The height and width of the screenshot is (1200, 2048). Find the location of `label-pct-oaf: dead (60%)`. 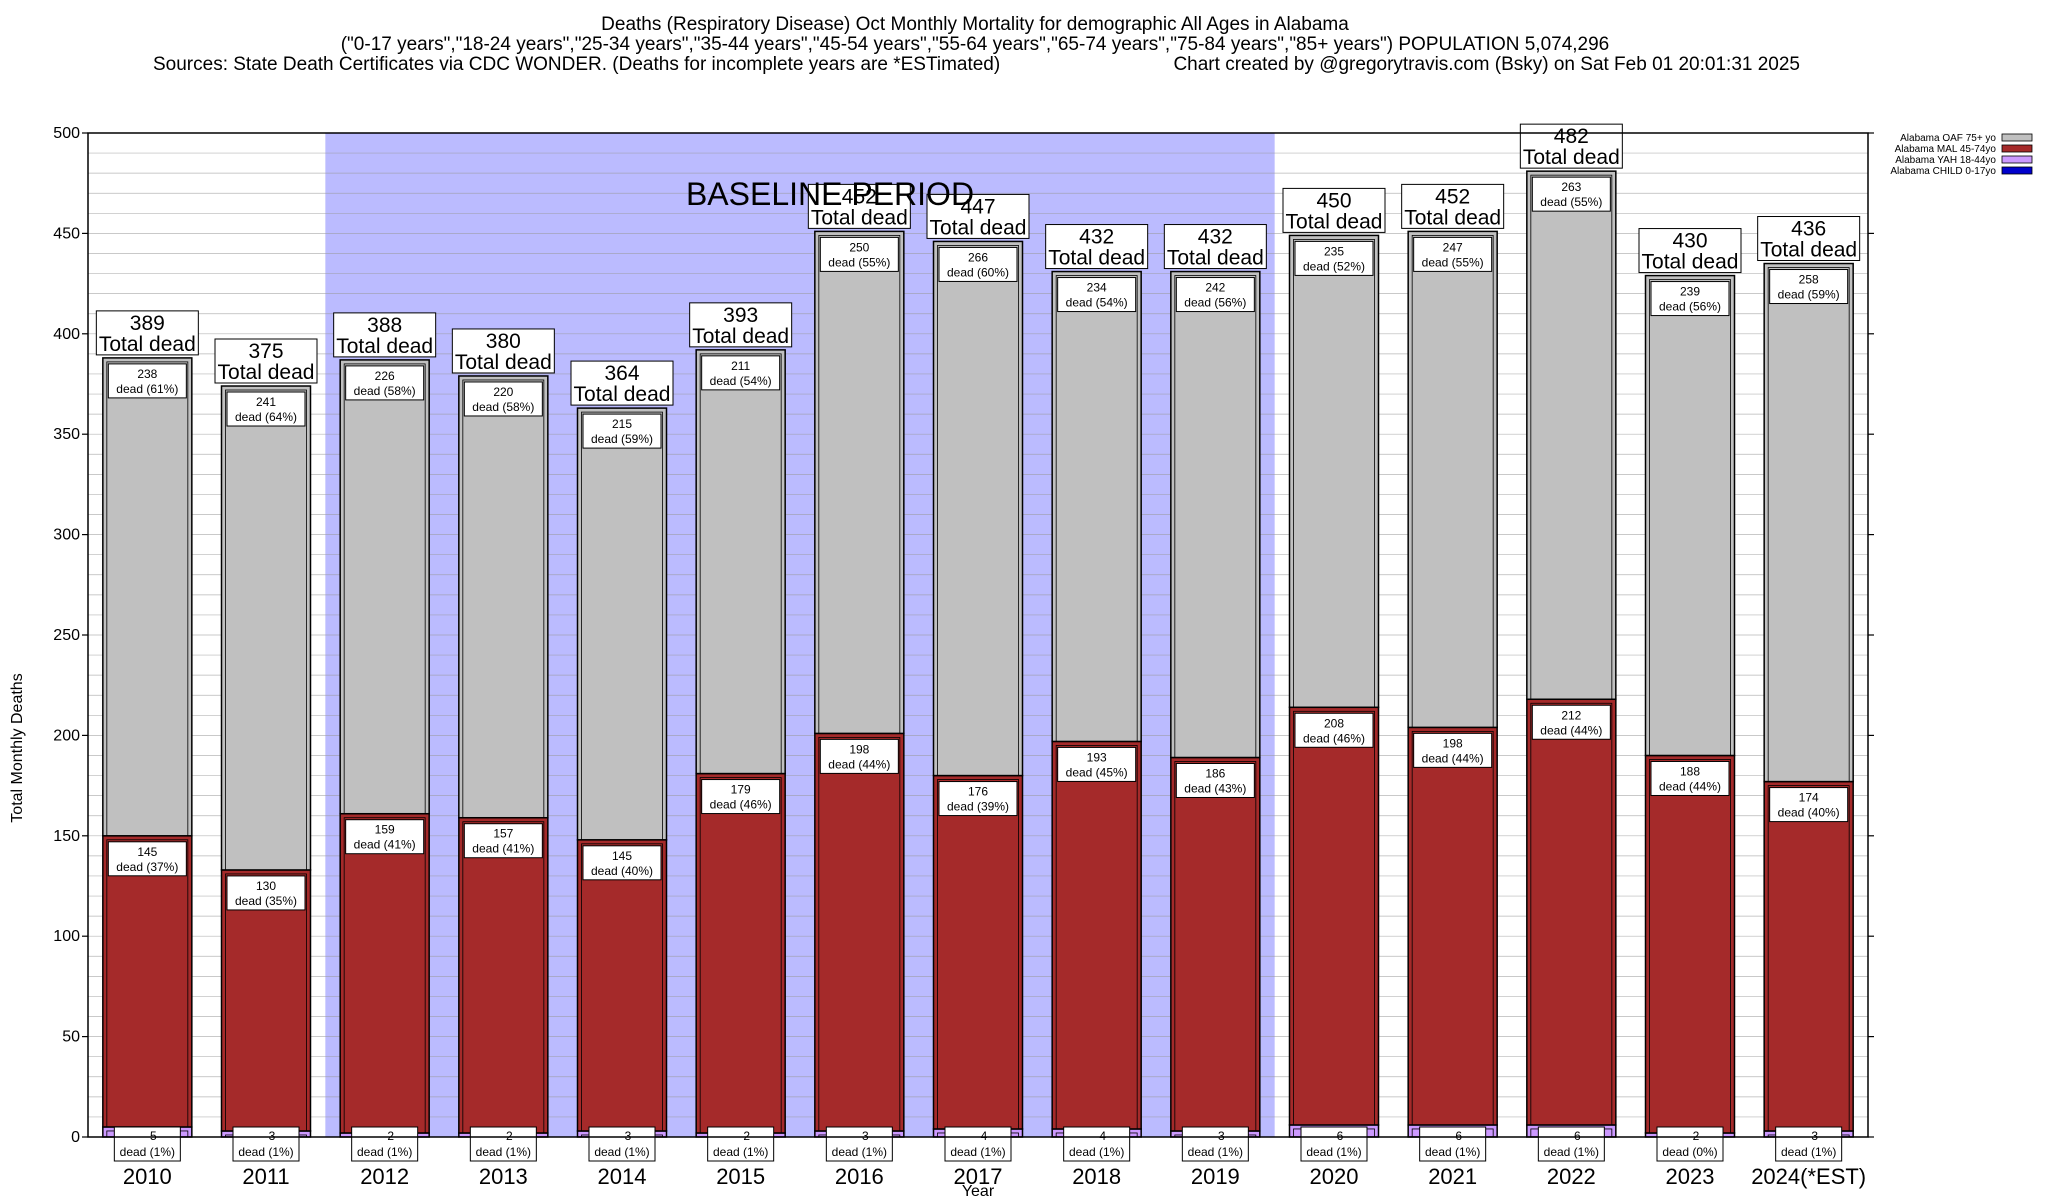

label-pct-oaf: dead (60%) is located at coordinates (978, 272).